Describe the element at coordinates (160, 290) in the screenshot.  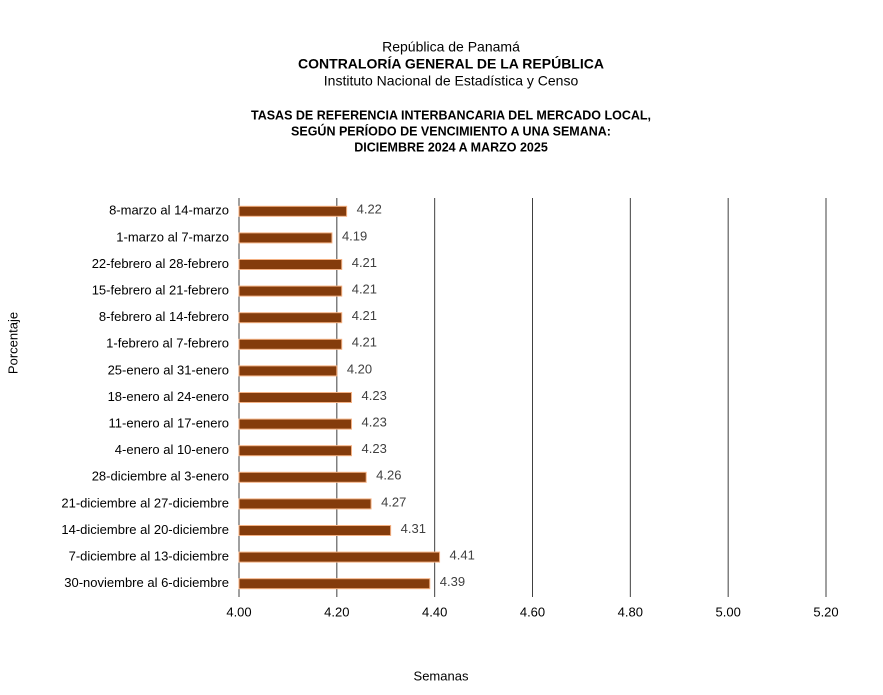
I see `y-tick-label: 15-febrero al 21-febrero` at that location.